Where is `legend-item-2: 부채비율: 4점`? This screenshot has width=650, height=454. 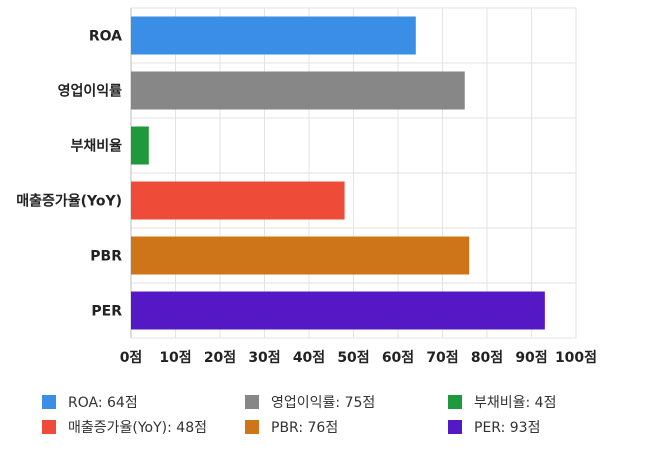
legend-item-2: 부채비율: 4점 is located at coordinates (515, 403).